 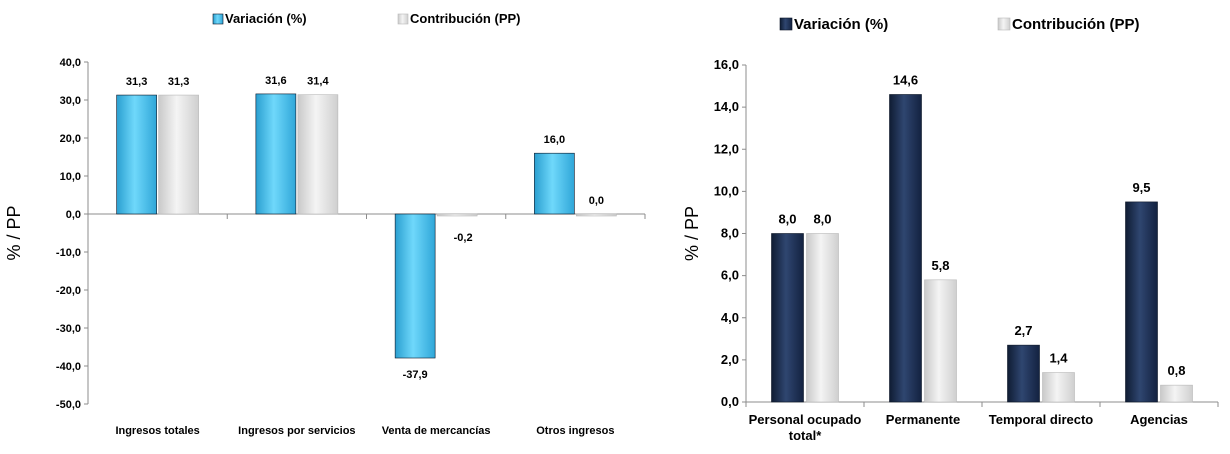 I want to click on y-tick-label: 40,0, so click(x=70, y=63).